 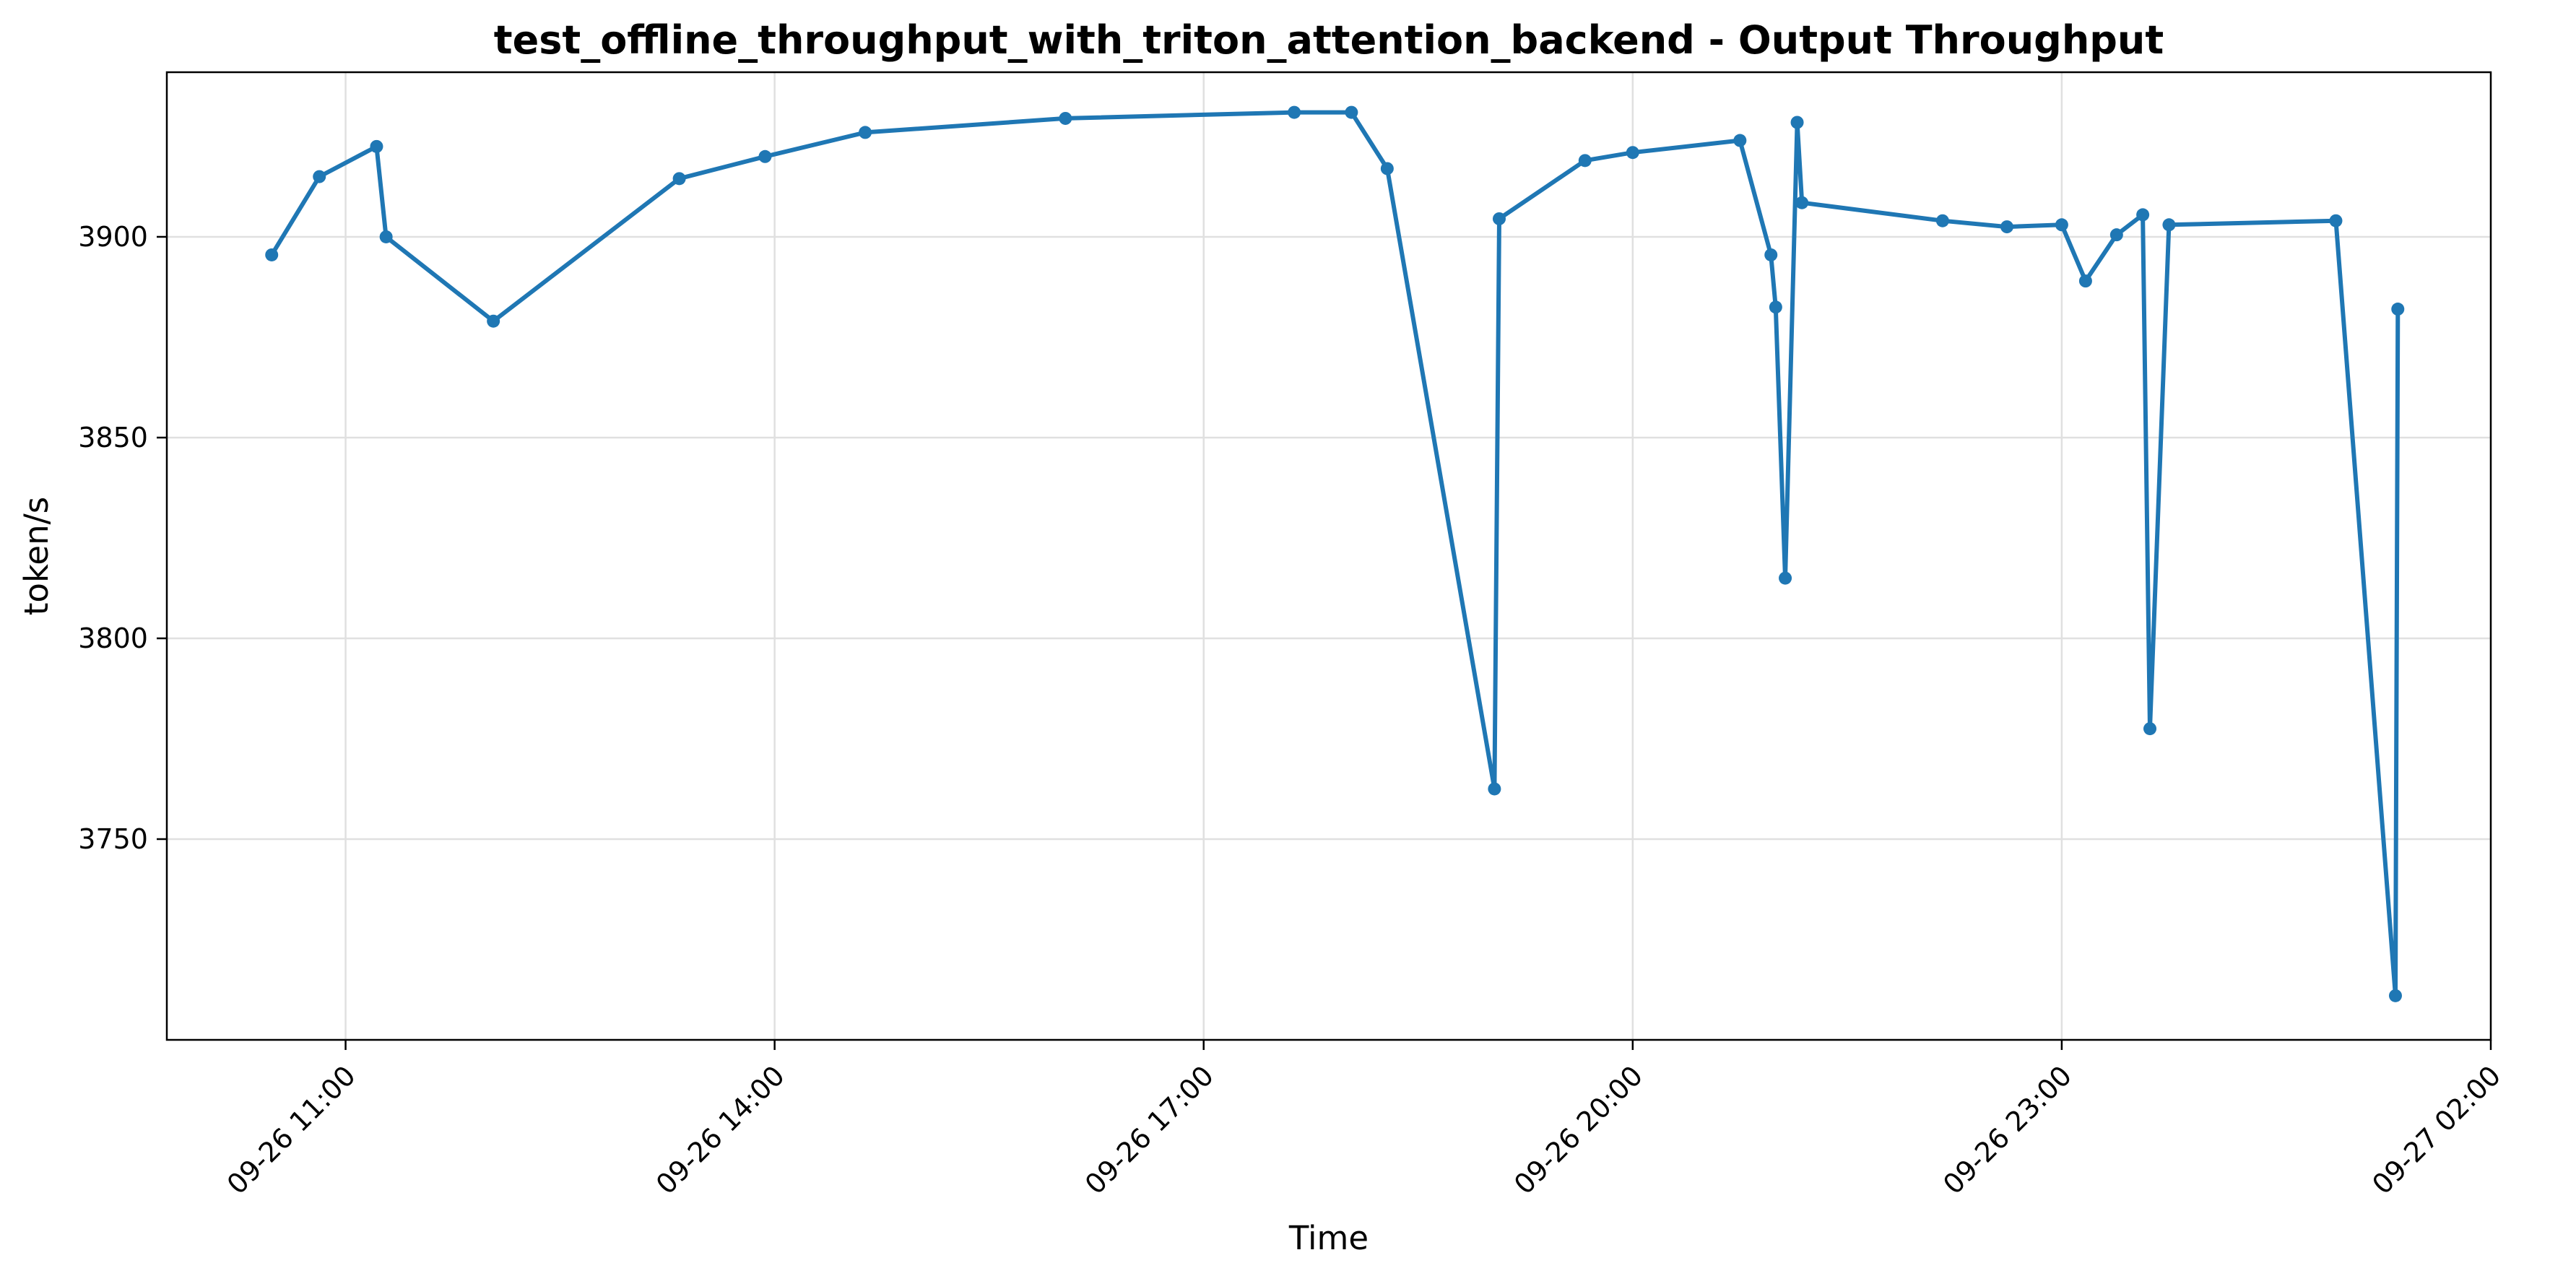 I want to click on x-tick-label: 09-26 20:00, so click(x=1578, y=1129).